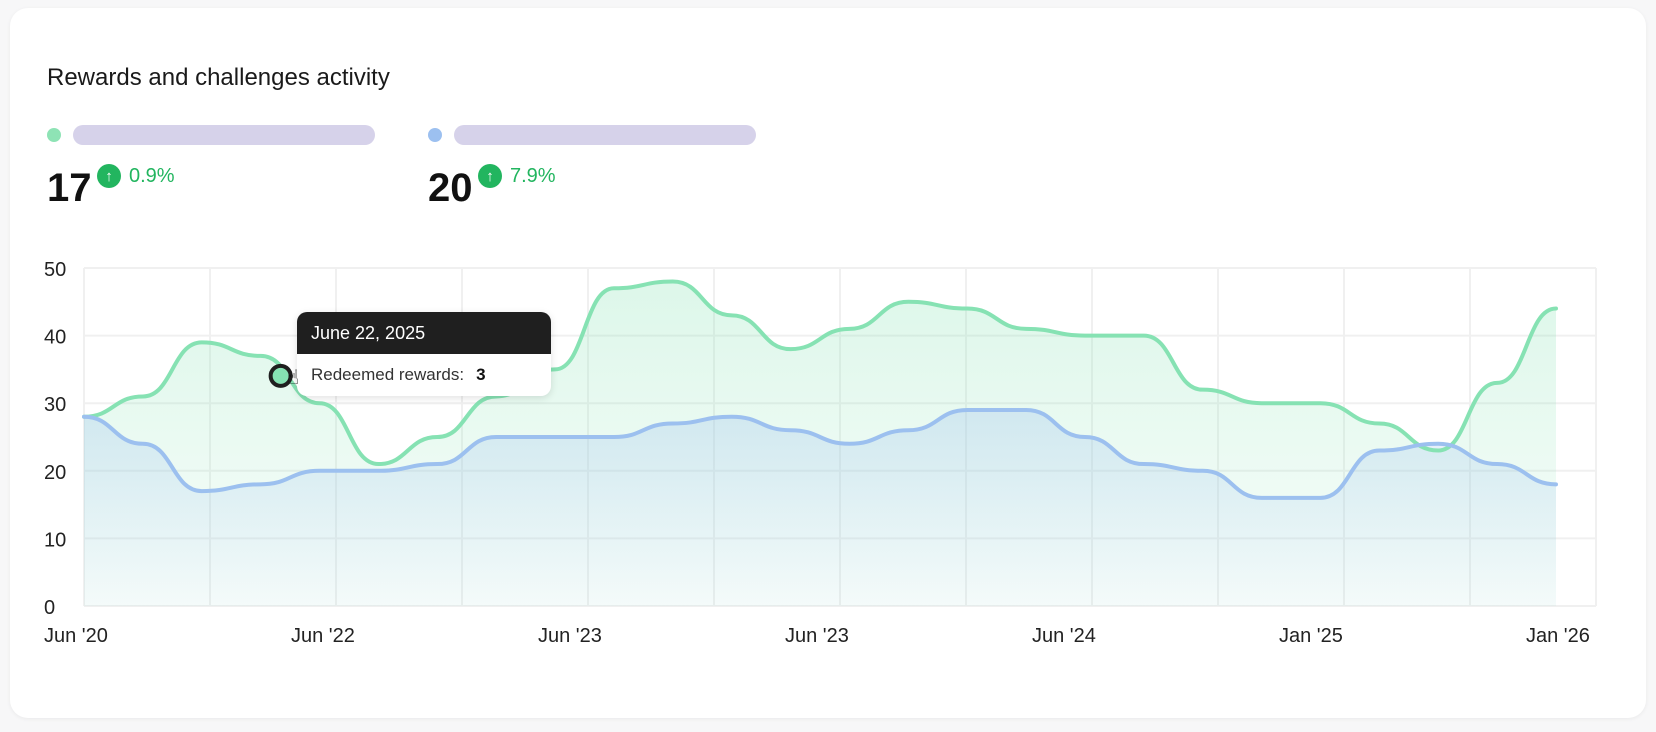 The width and height of the screenshot is (1656, 732). I want to click on metric-delta: ↑ 0.9%, so click(136, 176).